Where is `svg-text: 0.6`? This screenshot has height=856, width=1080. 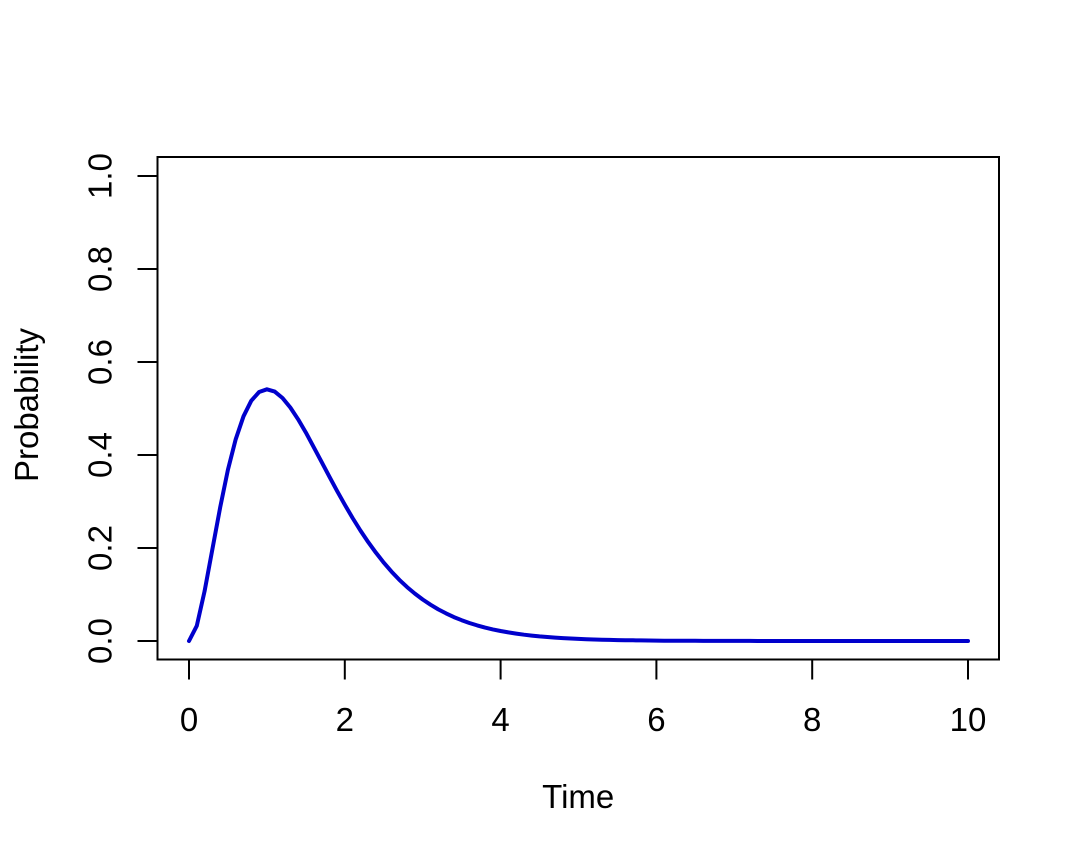 svg-text: 0.6 is located at coordinates (100, 362).